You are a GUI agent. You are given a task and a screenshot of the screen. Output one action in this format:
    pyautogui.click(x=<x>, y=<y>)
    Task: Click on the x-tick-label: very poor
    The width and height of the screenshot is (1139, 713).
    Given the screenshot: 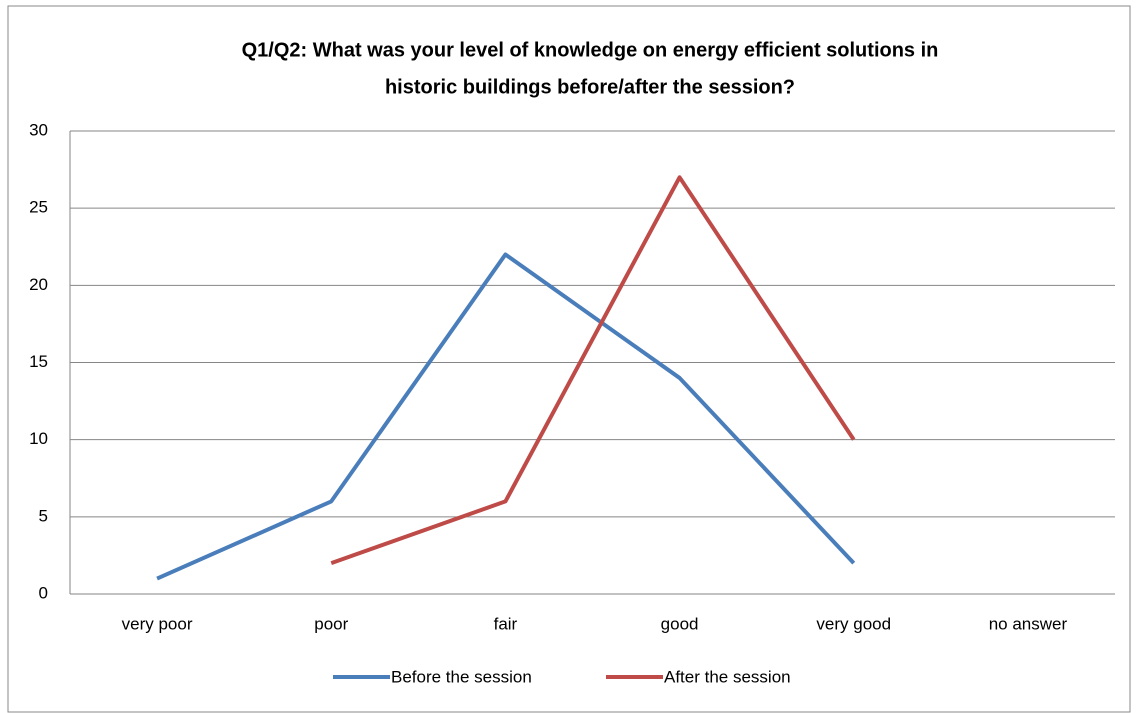 What is the action you would take?
    pyautogui.click(x=157, y=623)
    